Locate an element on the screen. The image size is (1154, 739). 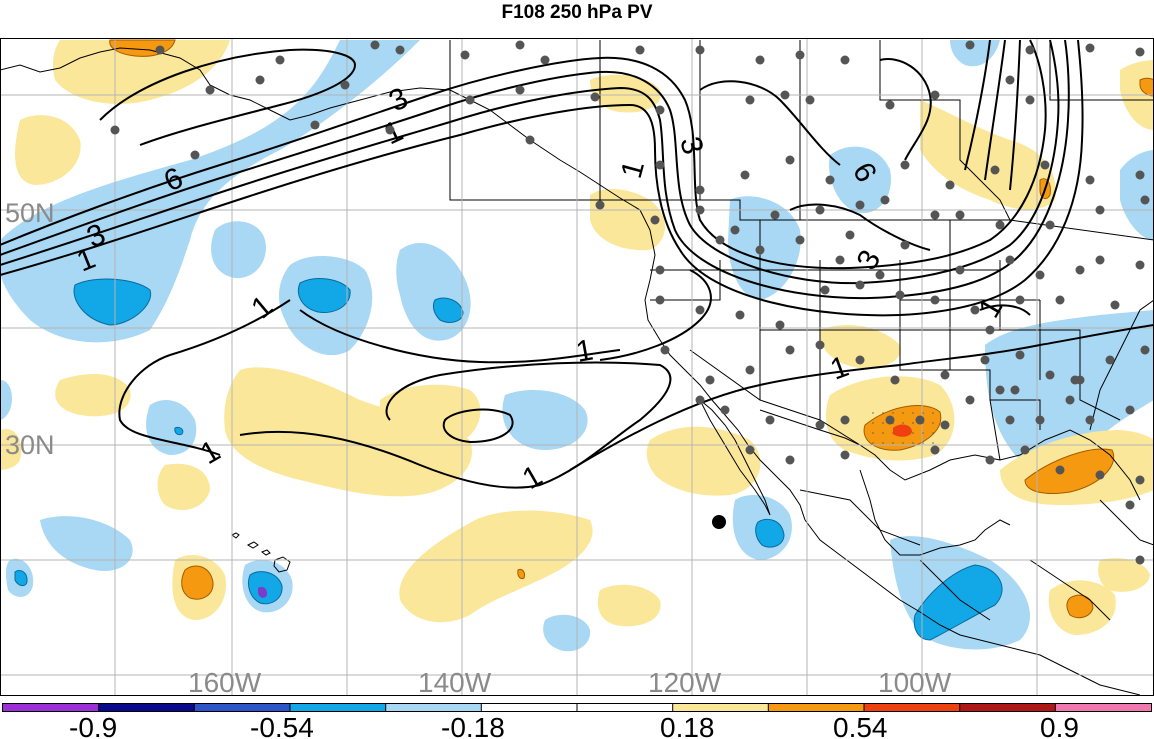
contour-label: 1 is located at coordinates (584, 350).